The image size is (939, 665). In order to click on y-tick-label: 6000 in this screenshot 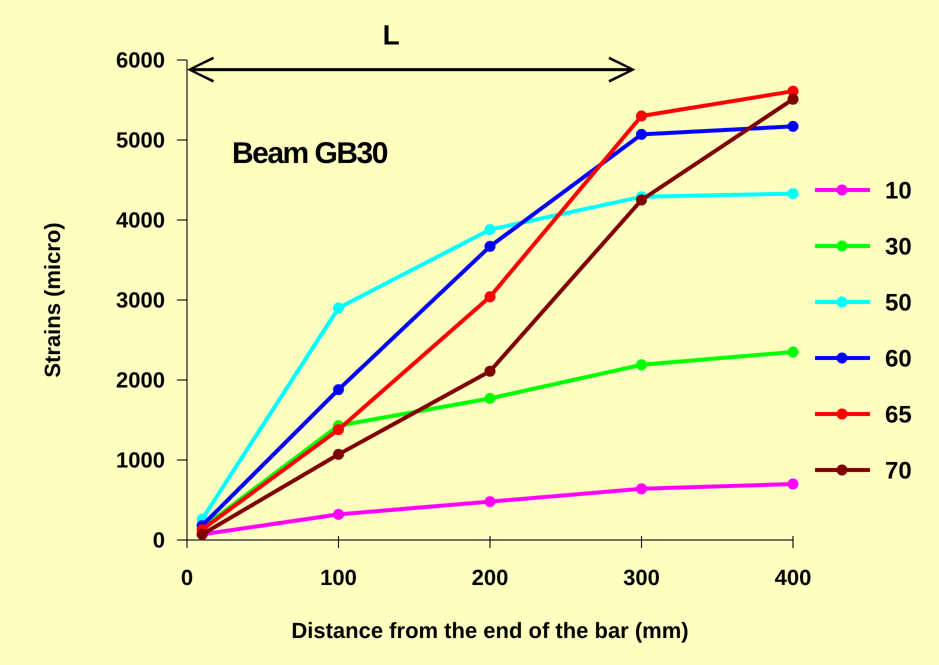, I will do `click(140, 60)`.